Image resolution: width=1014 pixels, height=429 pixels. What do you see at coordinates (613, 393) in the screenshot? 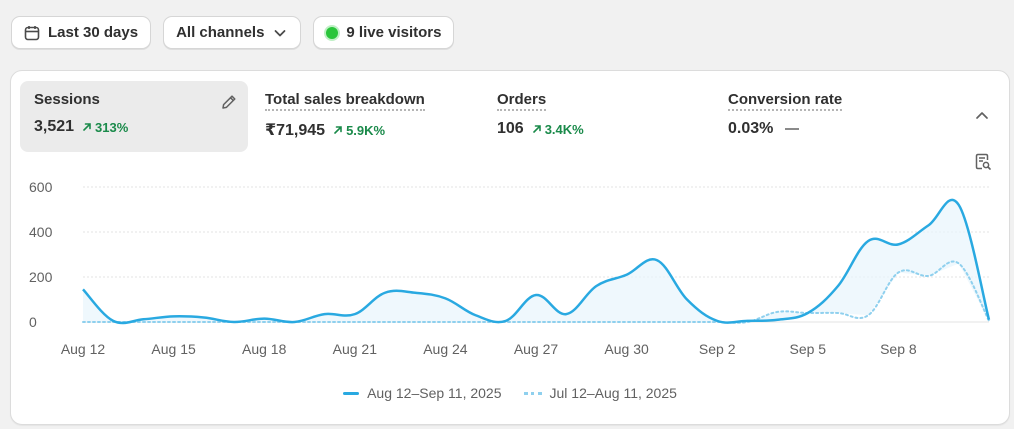
I see `legend-label: Jul 12–Aug 11, 2025` at bounding box center [613, 393].